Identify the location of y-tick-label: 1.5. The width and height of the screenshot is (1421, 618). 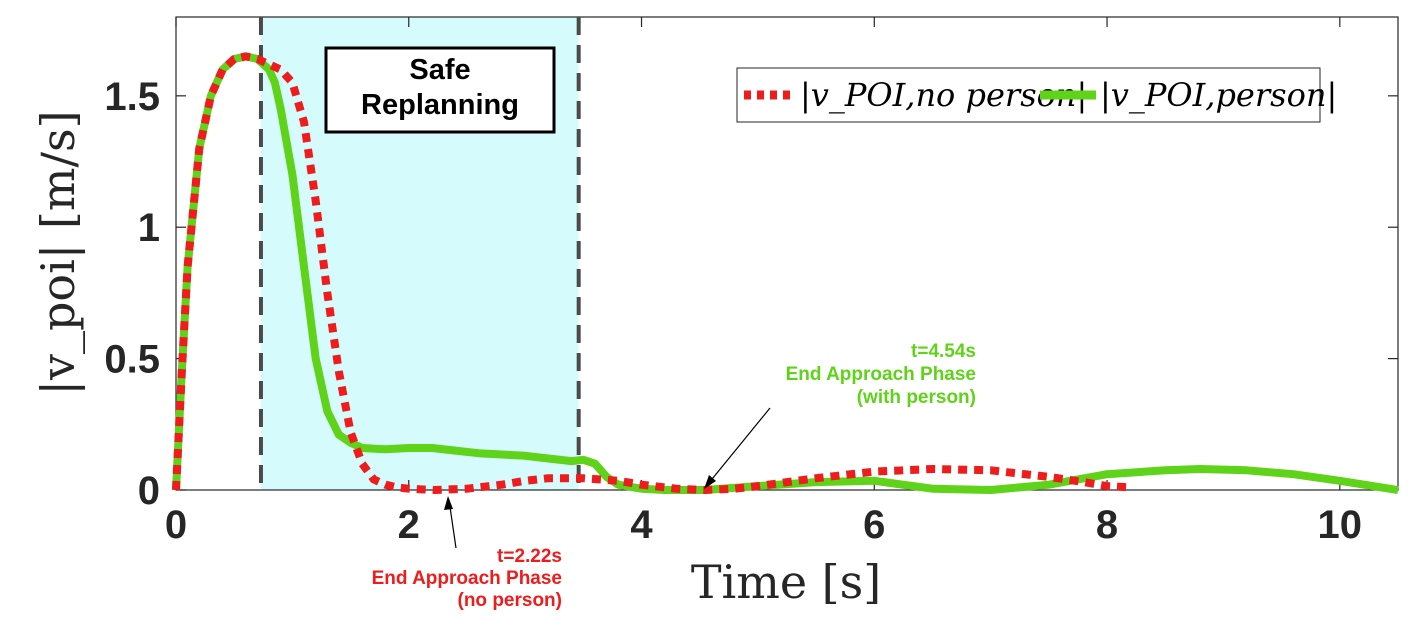
(132, 97).